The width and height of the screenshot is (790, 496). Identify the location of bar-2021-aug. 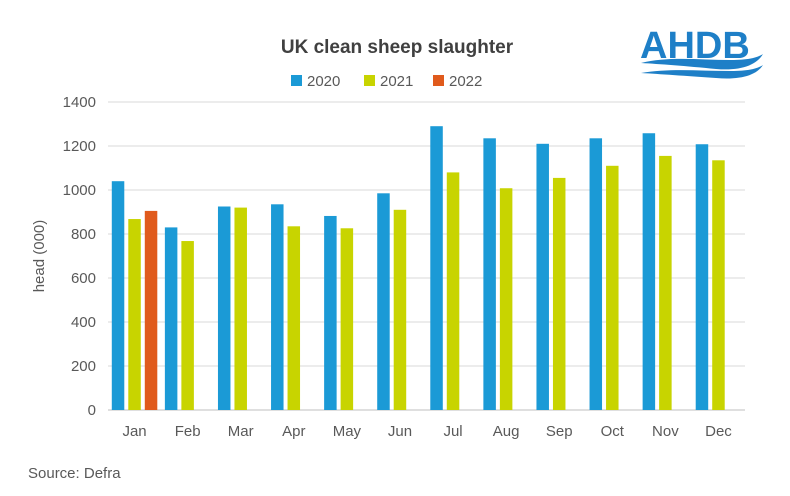
(506, 299).